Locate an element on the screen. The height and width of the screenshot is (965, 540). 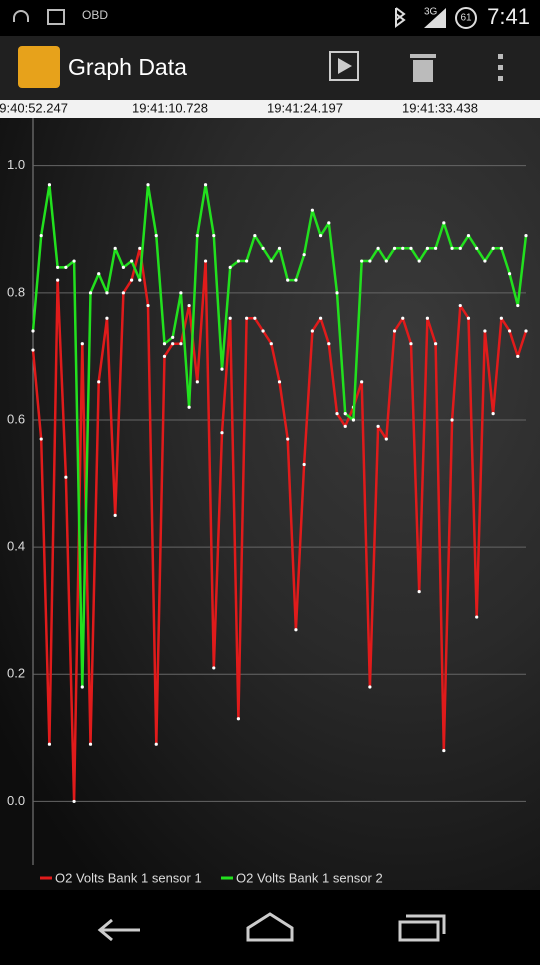
y-tick-label: 0.8 is located at coordinates (16, 291).